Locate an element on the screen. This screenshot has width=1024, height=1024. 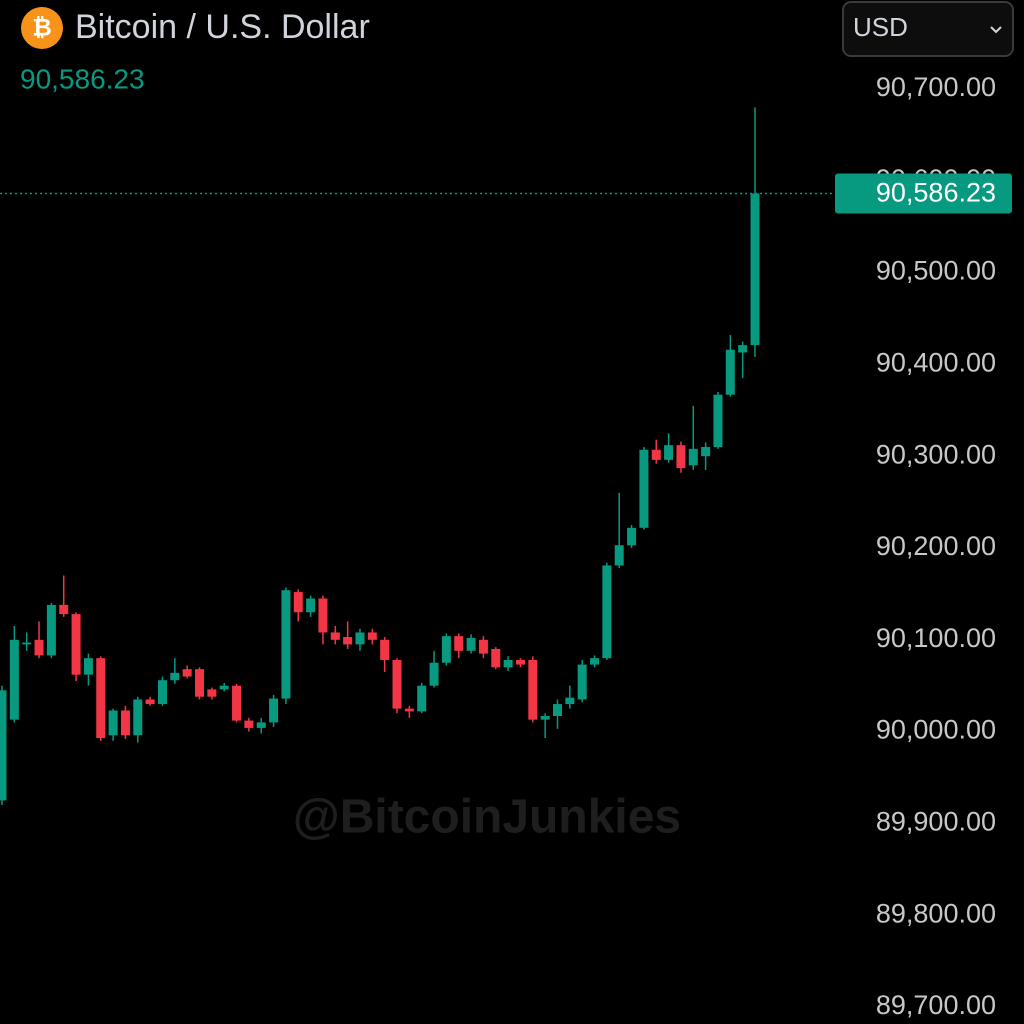
y-tick-label: 90,200.00 is located at coordinates (936, 546).